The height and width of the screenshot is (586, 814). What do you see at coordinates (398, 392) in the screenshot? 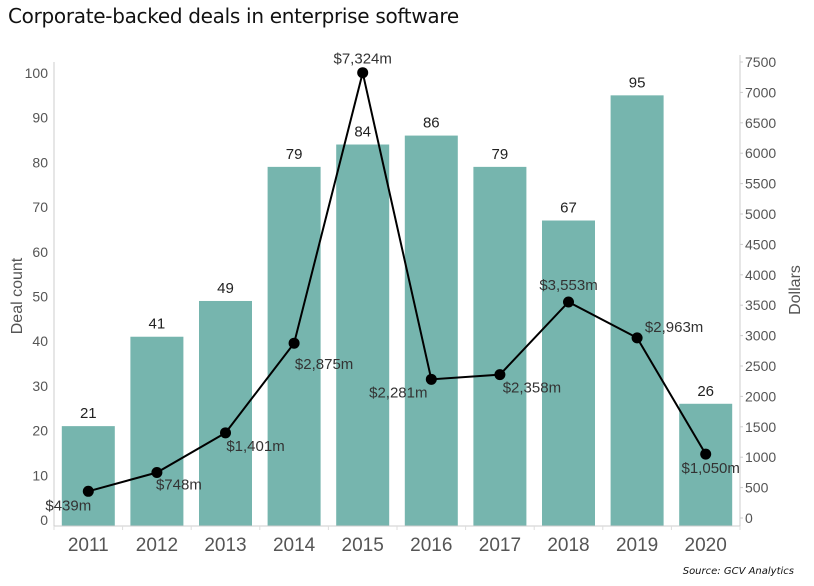
I see `dollars-label-2016: $2,281m` at bounding box center [398, 392].